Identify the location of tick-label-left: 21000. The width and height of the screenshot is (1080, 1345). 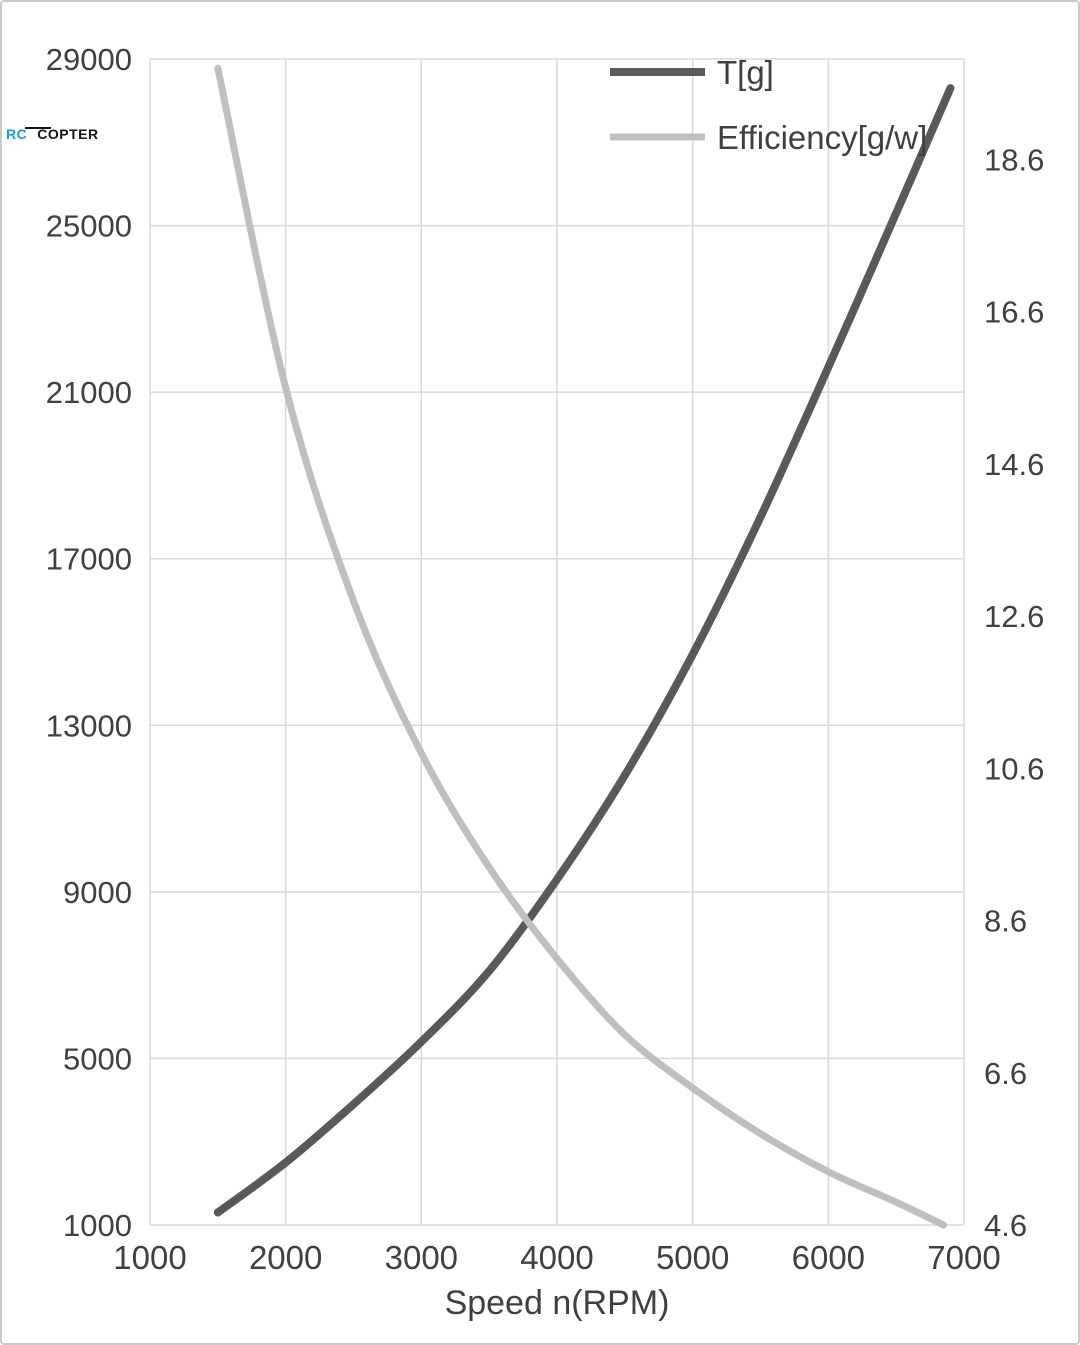
(89, 392).